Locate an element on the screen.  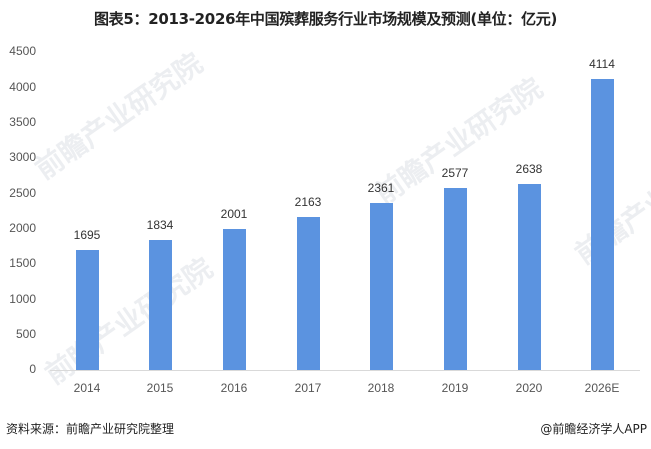
value-label: 1695 is located at coordinates (87, 235).